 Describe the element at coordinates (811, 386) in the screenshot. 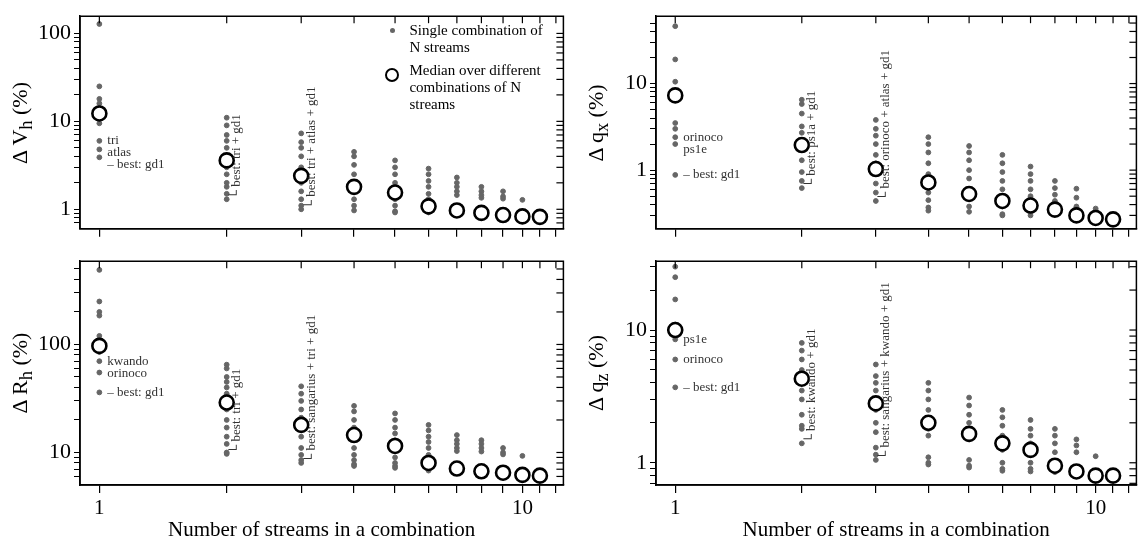

I see `annotation: └ best: kwando + gd1` at that location.